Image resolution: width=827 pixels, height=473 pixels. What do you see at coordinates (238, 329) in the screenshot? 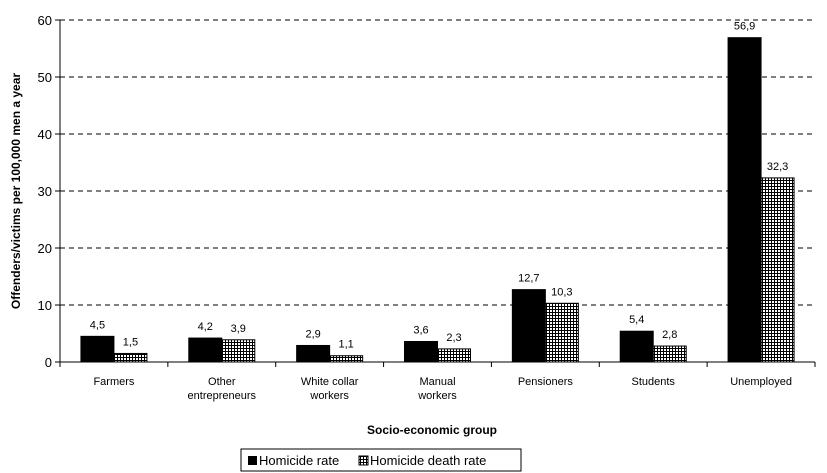
I see `value-label: 3,9` at bounding box center [238, 329].